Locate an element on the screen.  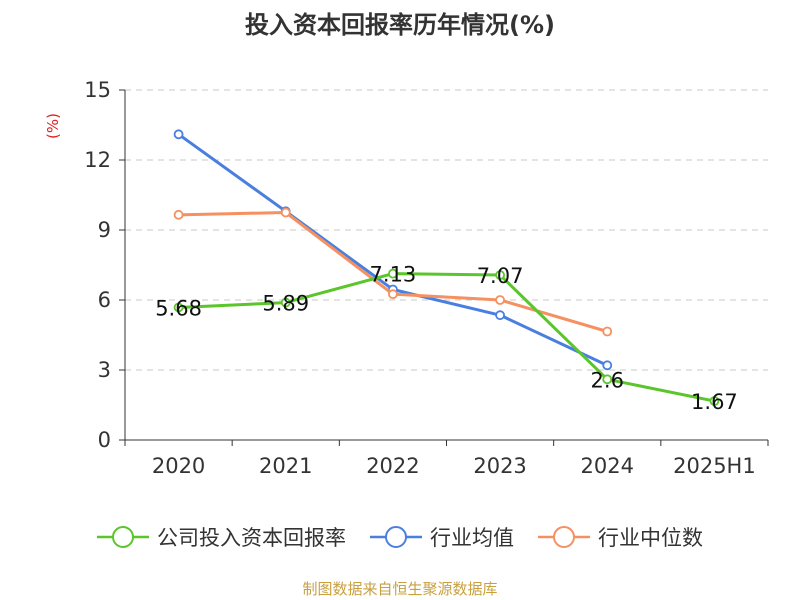
x-tick-label: 2024 is located at coordinates (607, 466).